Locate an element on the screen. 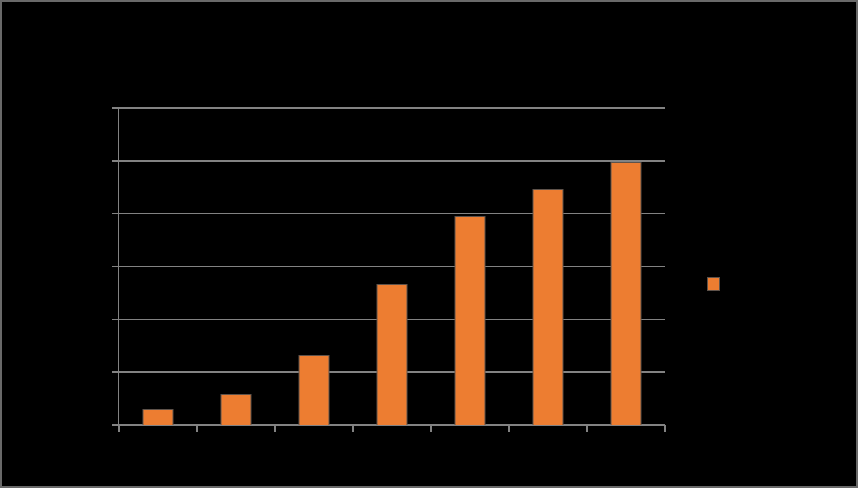 This screenshot has height=488, width=858. legend-marker-icon is located at coordinates (713, 284).